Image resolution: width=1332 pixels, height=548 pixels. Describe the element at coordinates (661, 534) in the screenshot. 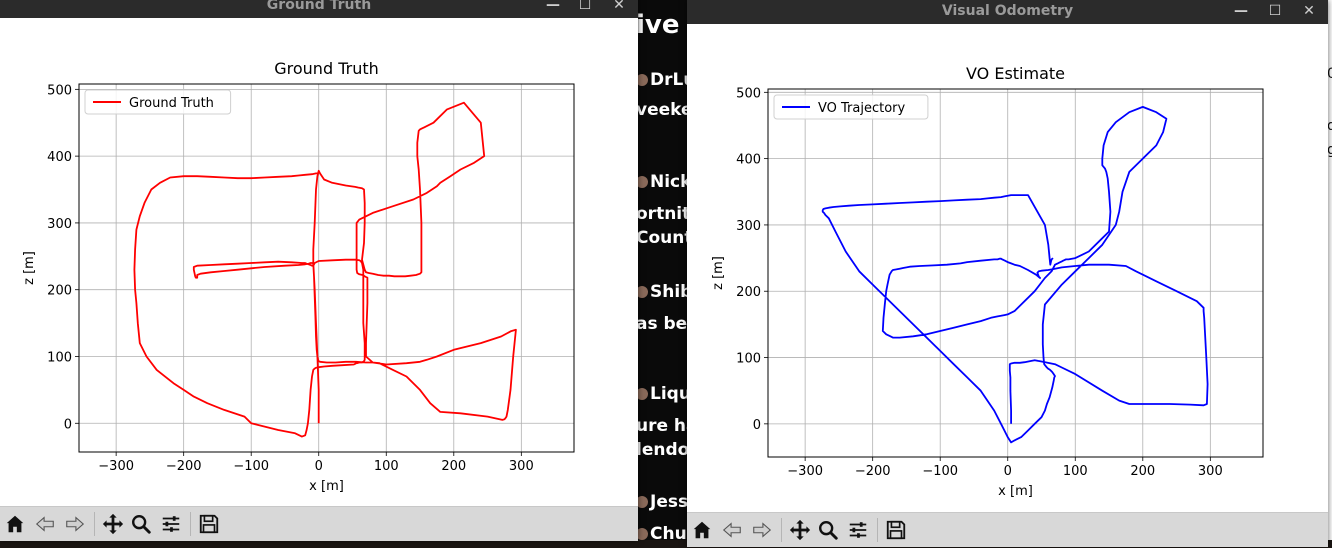

I see `background-chat-line: Chu` at that location.